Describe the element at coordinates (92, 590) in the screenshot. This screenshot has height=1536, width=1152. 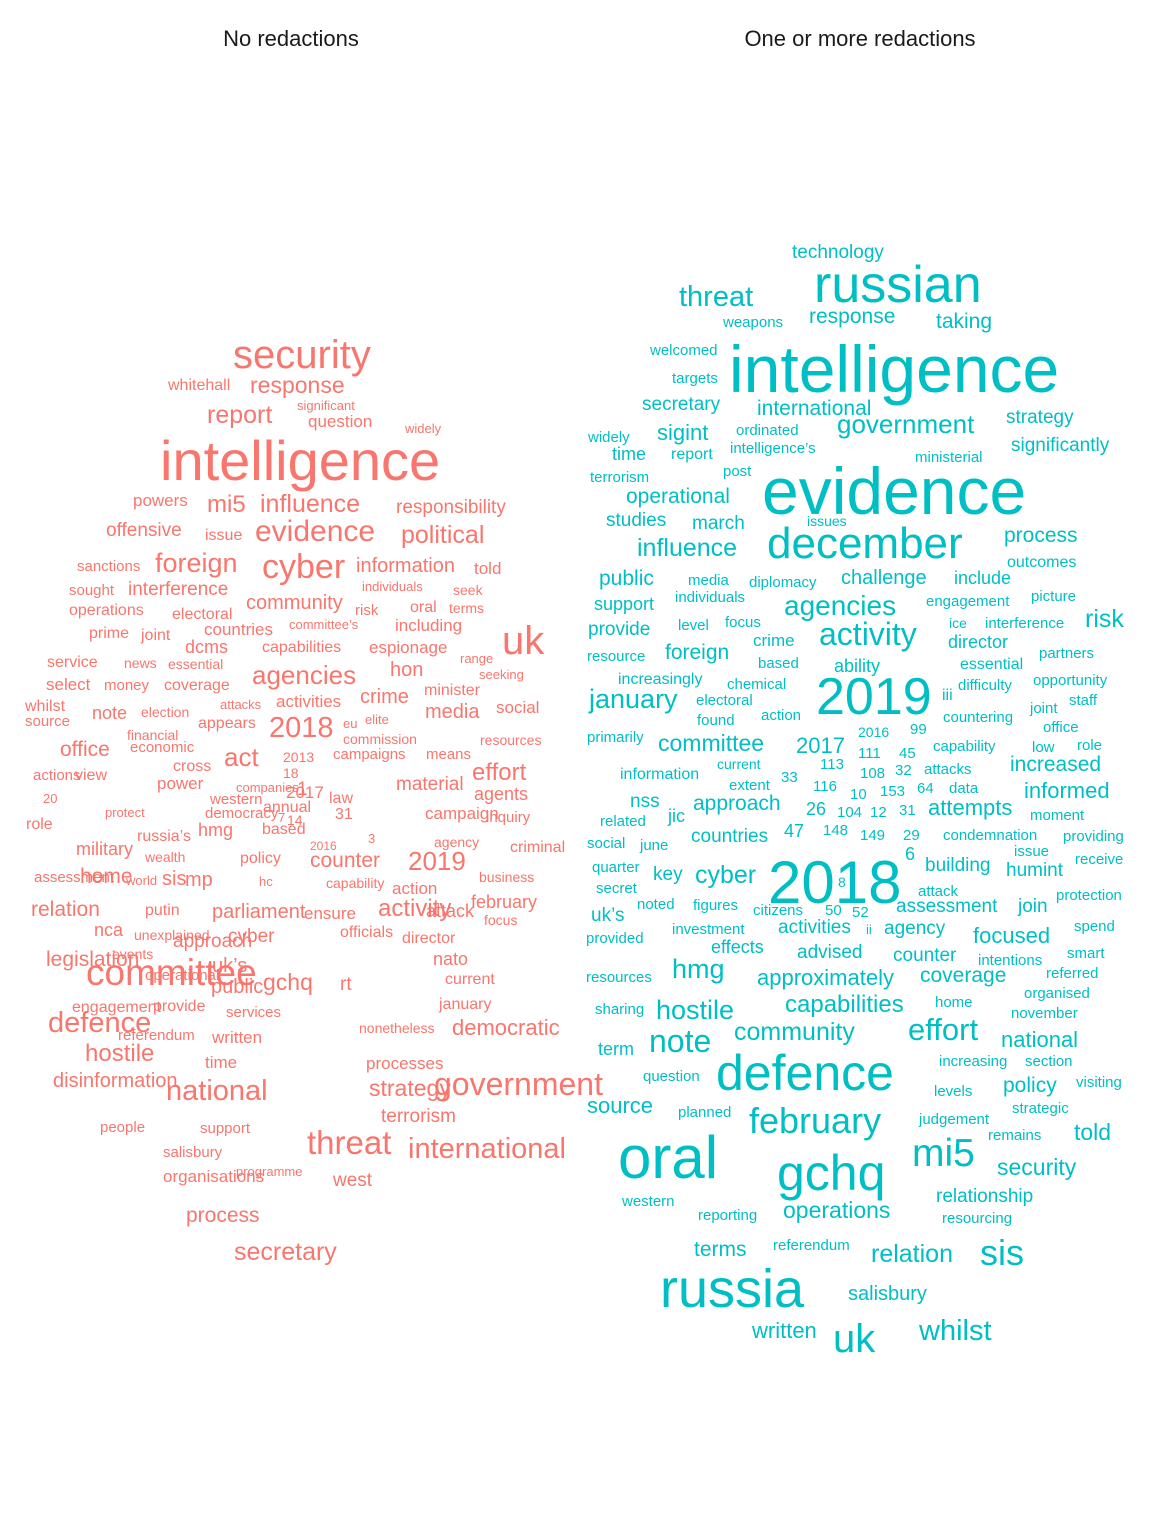
I see `cloud-word: sought` at that location.